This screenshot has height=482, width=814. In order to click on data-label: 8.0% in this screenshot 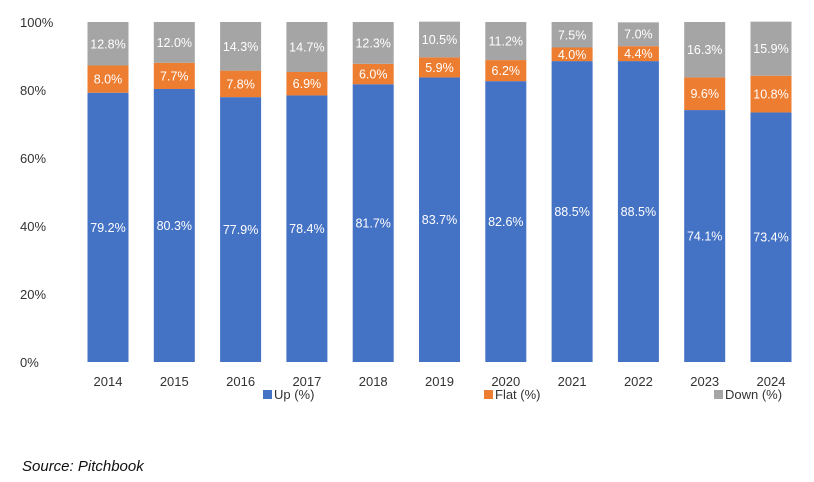, I will do `click(108, 80)`.